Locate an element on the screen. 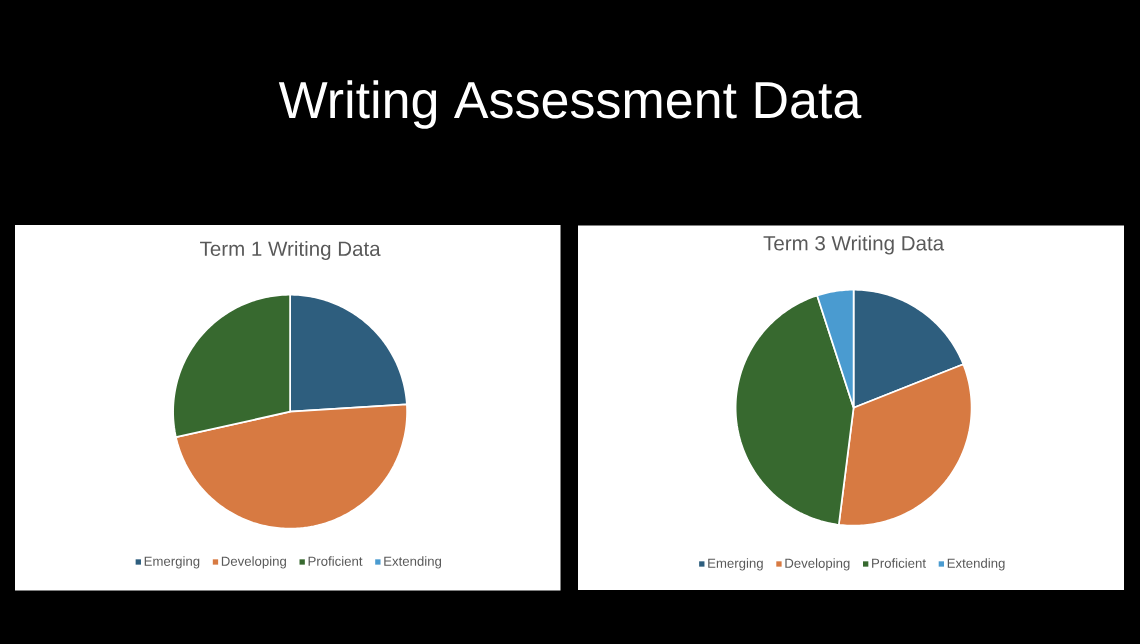 This screenshot has width=1140, height=644. chart-title: Term 3 Writing Data is located at coordinates (854, 245).